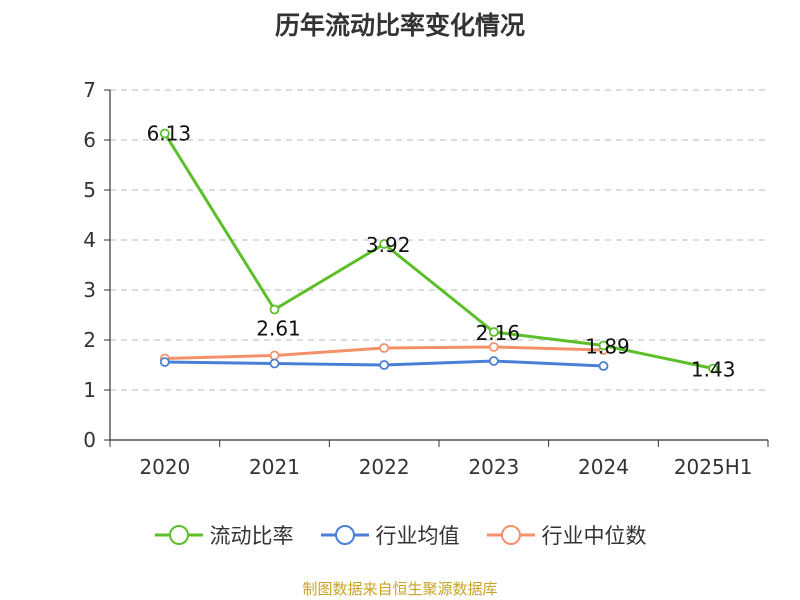  I want to click on x-tick-label: 2025H1, so click(713, 467).